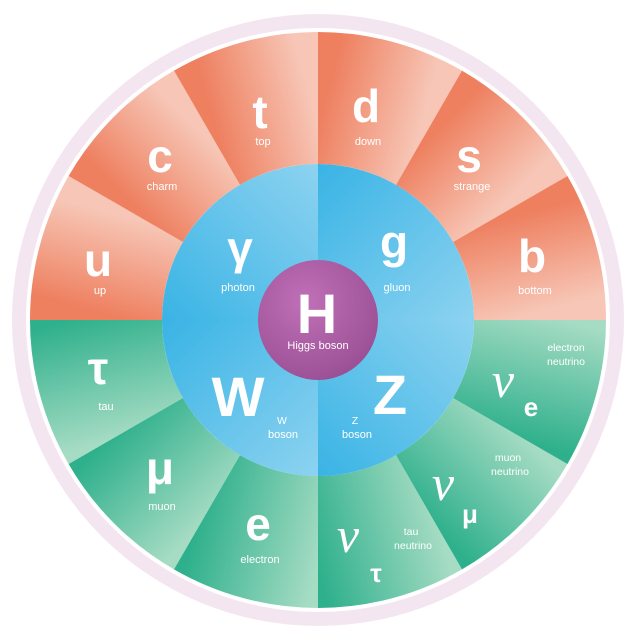 This screenshot has height=636, width=636. What do you see at coordinates (259, 560) in the screenshot?
I see `lepton-name-electron: electron` at bounding box center [259, 560].